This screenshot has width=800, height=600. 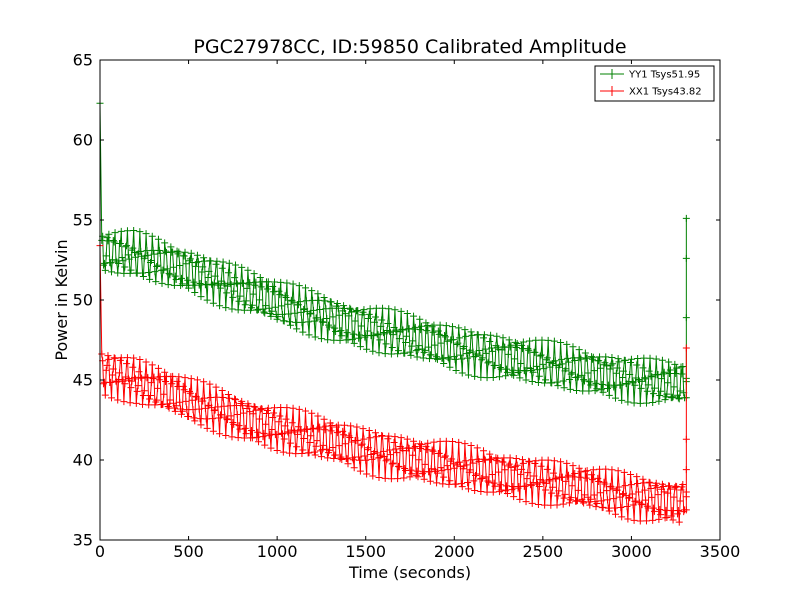 What do you see at coordinates (631, 551) in the screenshot?
I see `x-tick-label: 3000` at bounding box center [631, 551].